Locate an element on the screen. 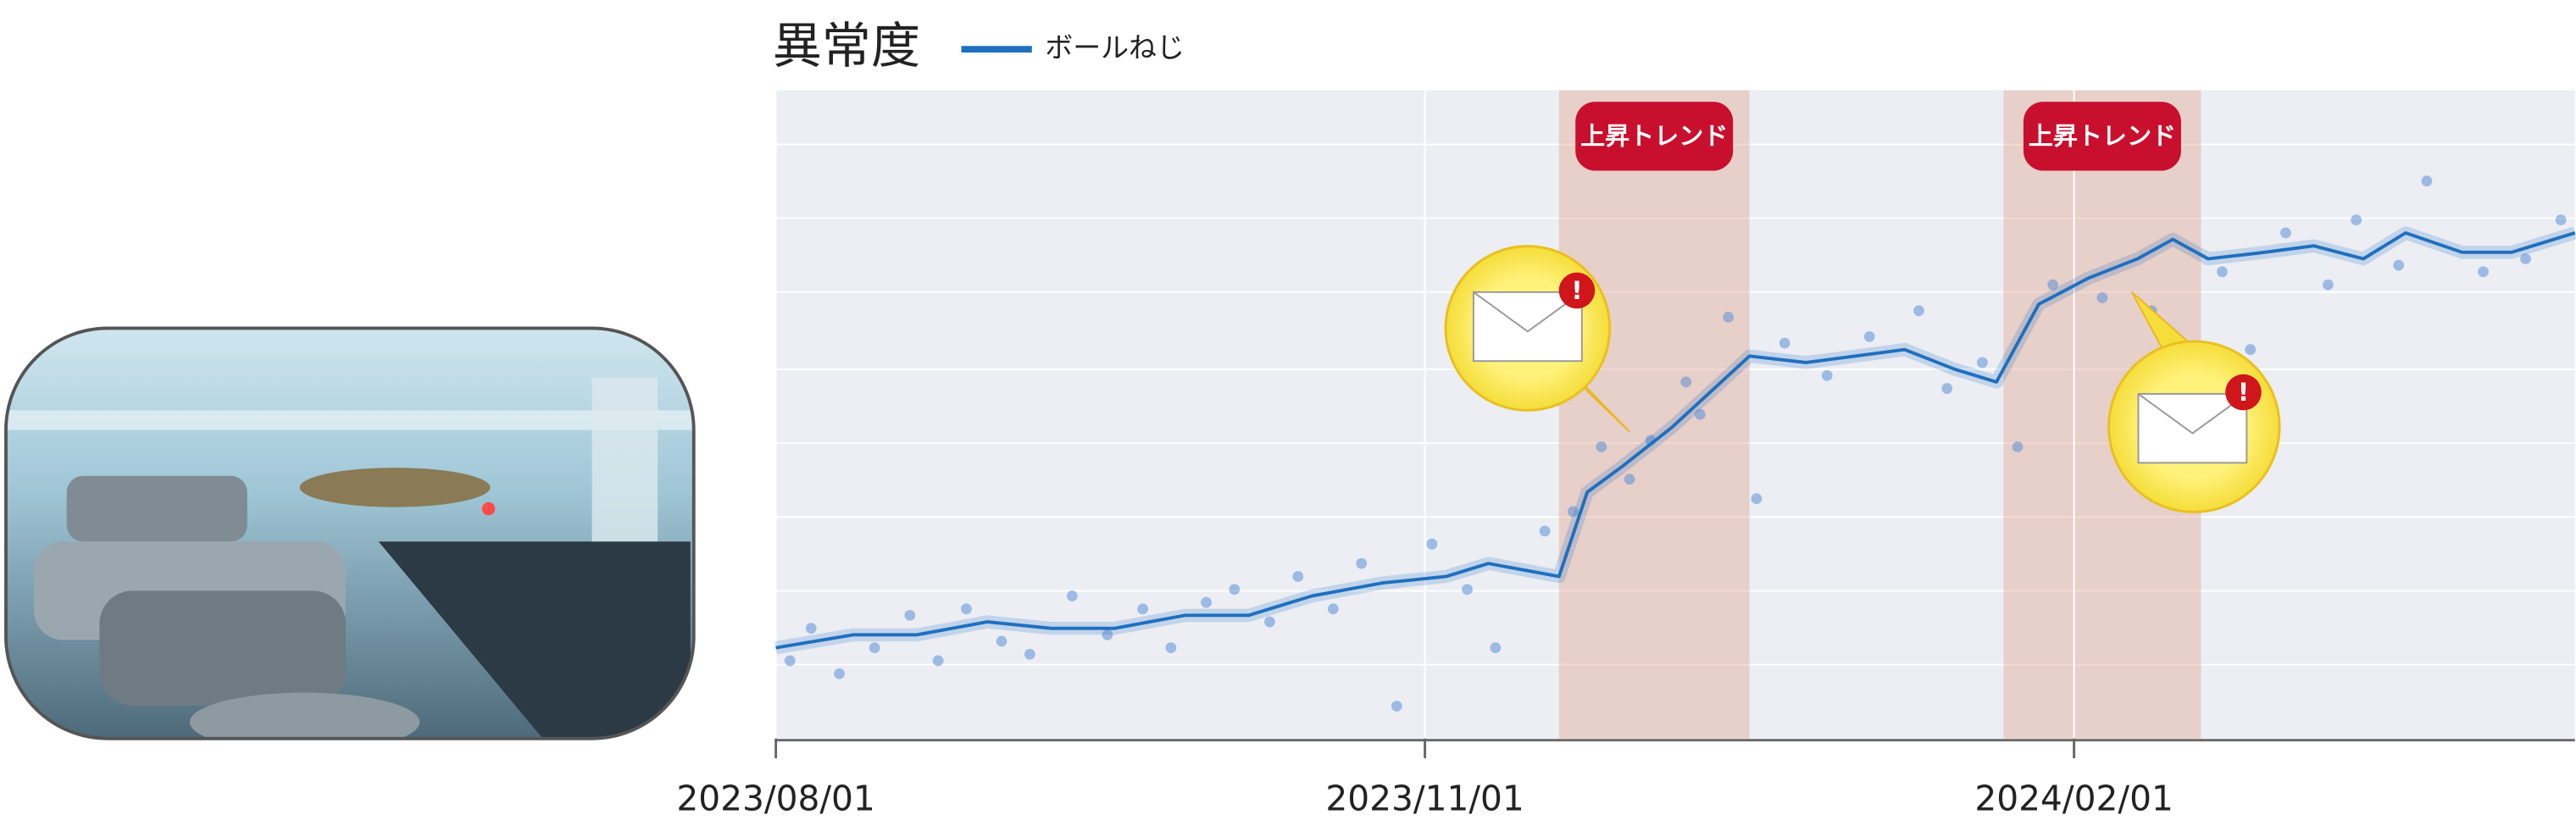 The width and height of the screenshot is (2576, 837). x-tick-label: 2023/11/01 is located at coordinates (1424, 798).